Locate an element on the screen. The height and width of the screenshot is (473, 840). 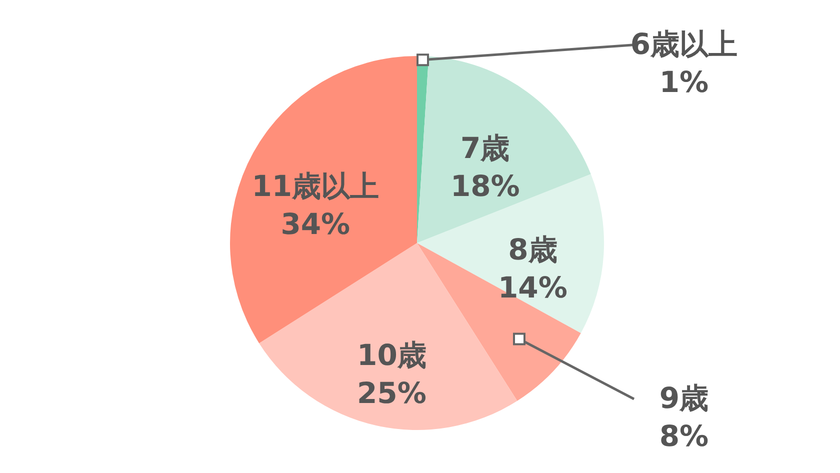
slice-label: 10歳 is located at coordinates (391, 355).